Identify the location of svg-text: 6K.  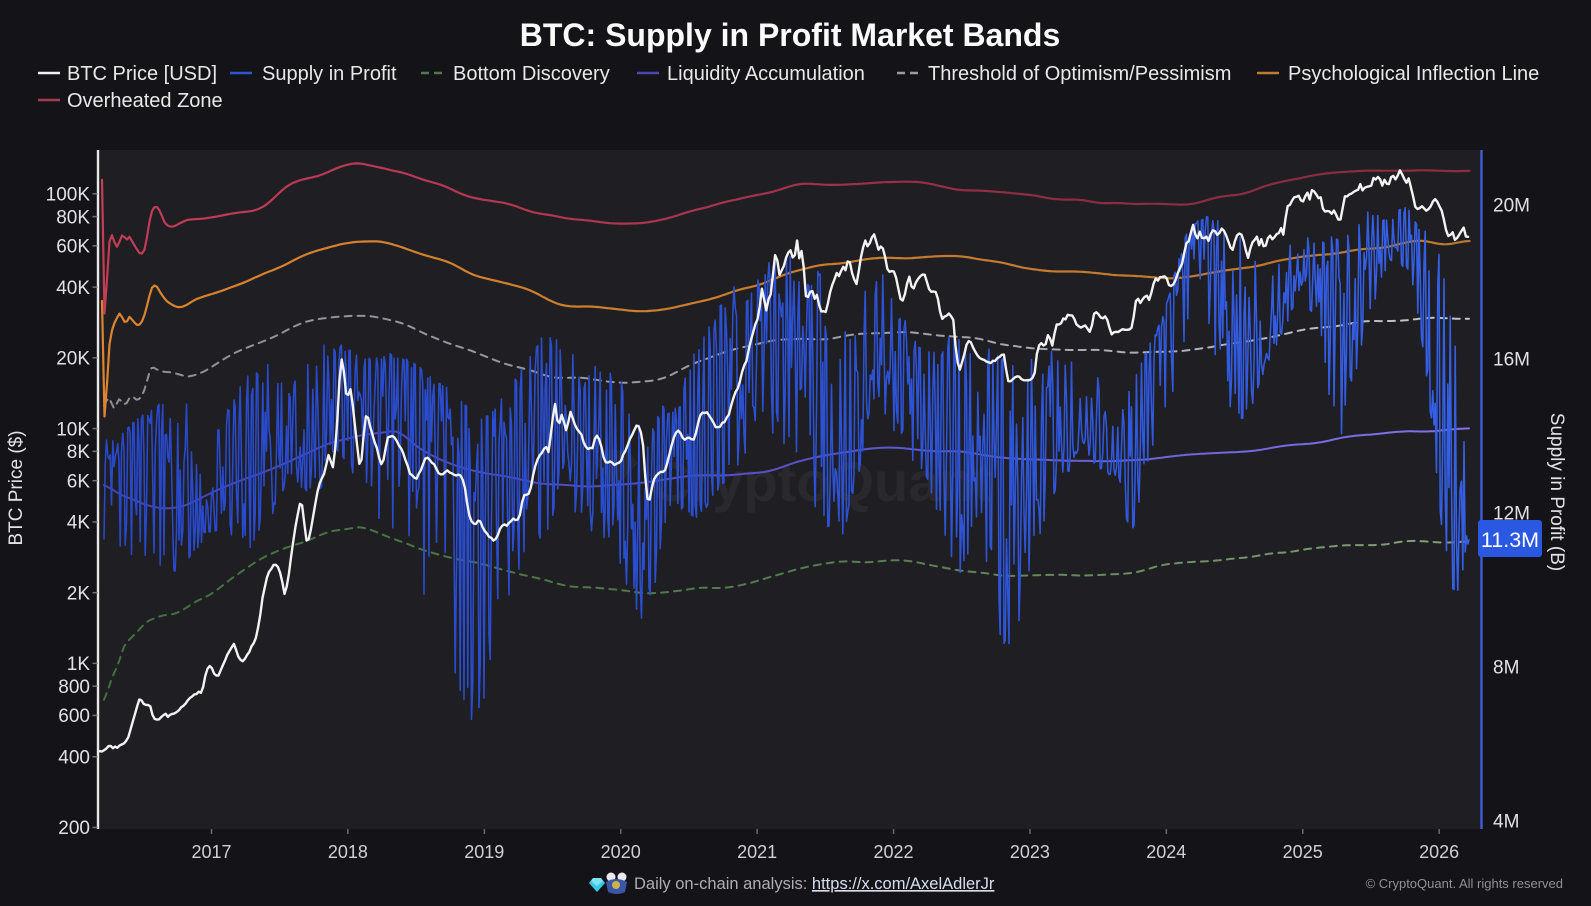
(79, 481).